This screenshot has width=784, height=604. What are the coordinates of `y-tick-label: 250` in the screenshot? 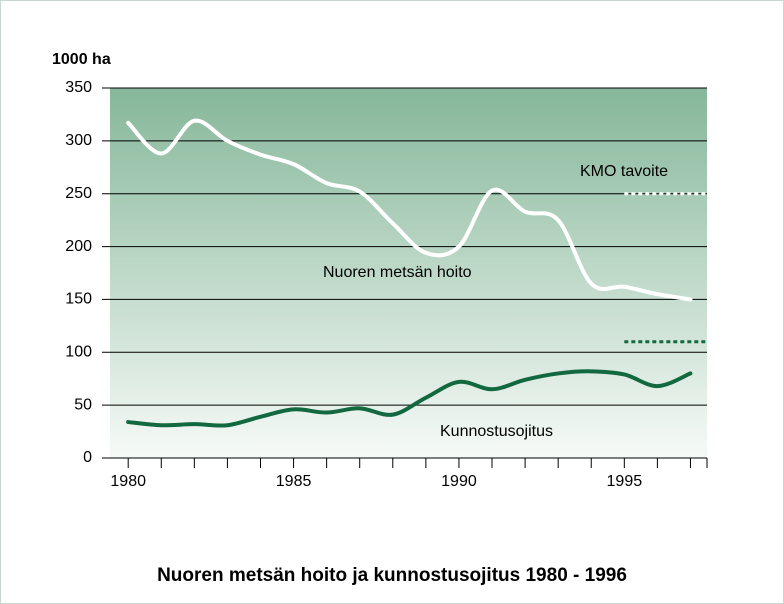 It's located at (78, 193).